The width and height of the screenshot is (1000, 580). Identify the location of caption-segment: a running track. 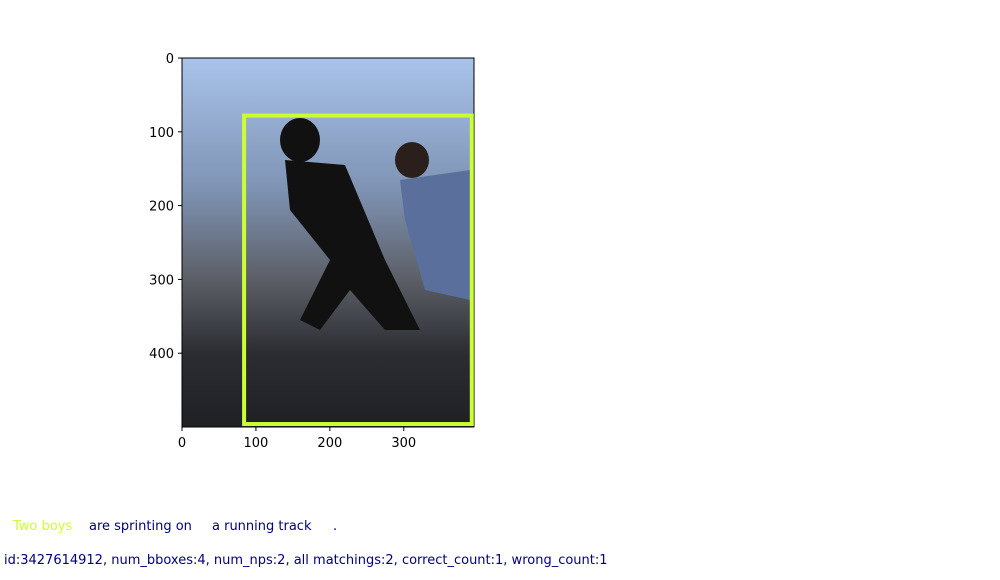
(262, 526).